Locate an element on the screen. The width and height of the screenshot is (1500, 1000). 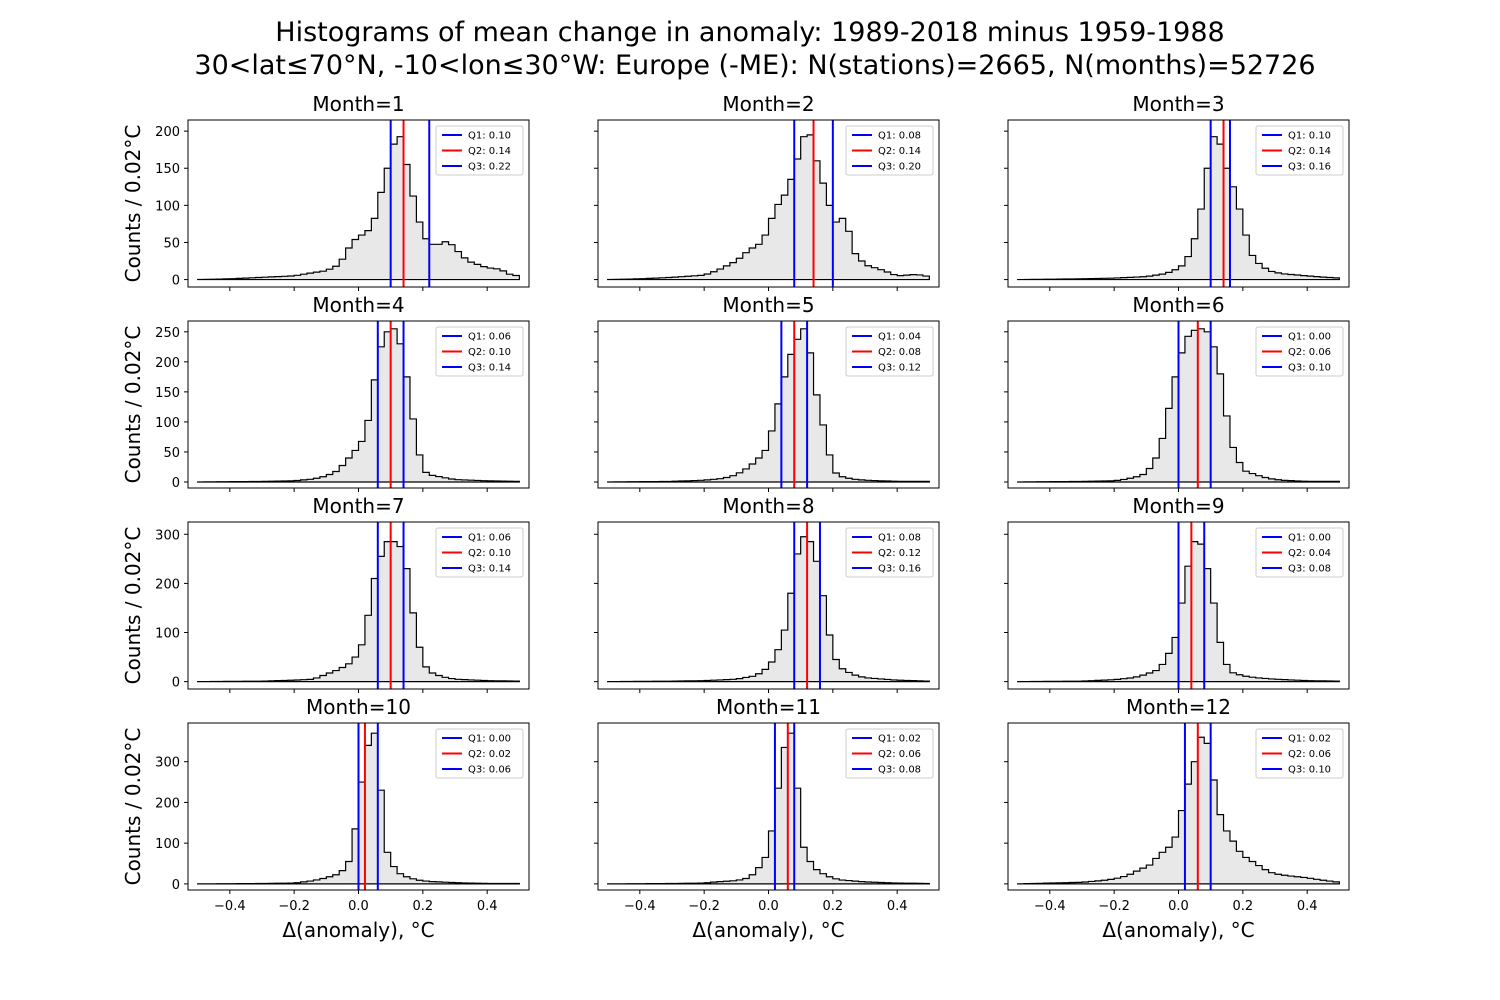
legend-entry: Q2: 0.12 is located at coordinates (899, 553).